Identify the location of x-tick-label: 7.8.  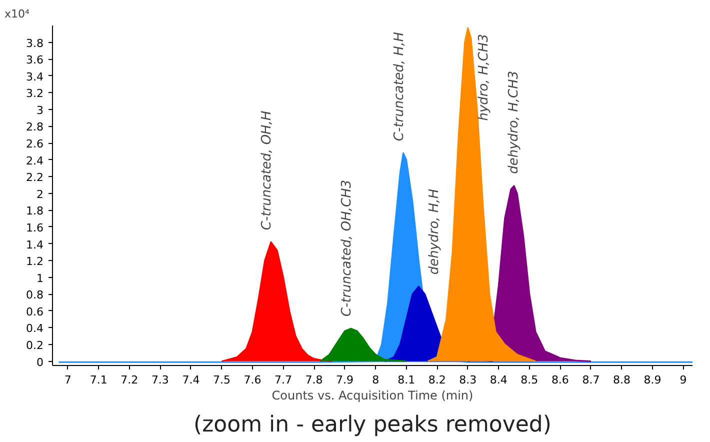
(314, 380).